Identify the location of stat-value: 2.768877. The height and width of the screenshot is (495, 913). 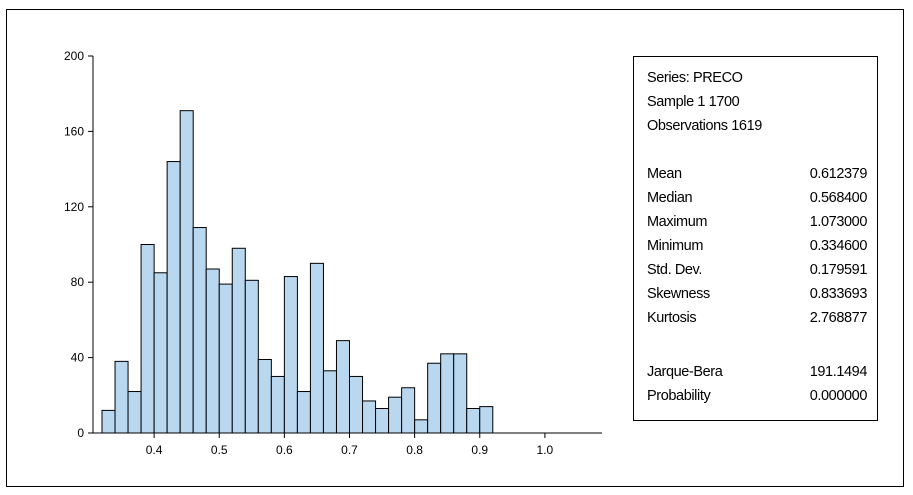
(838, 318).